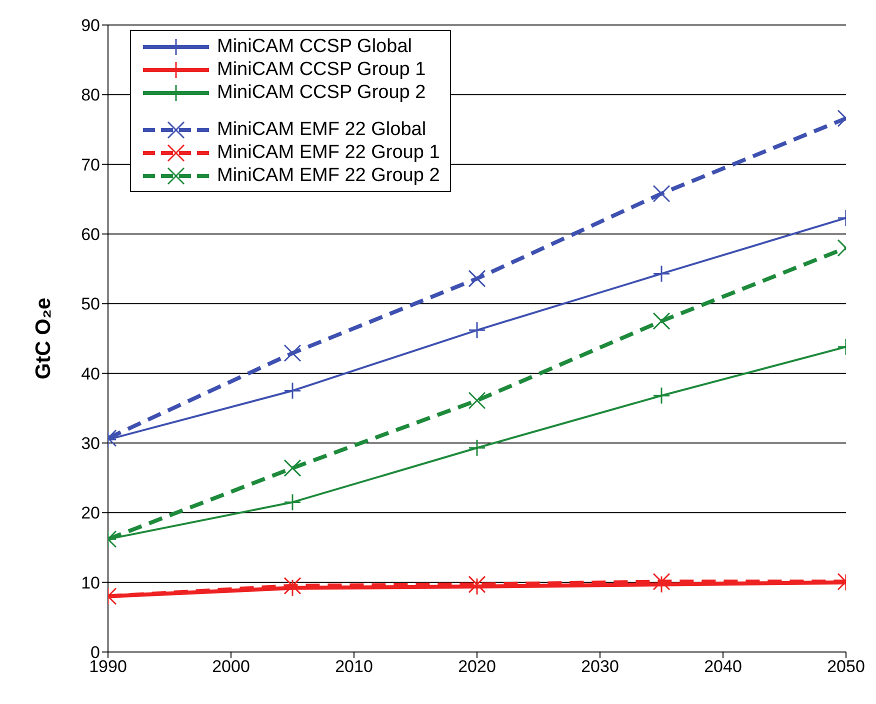 The height and width of the screenshot is (704, 876). Describe the element at coordinates (723, 666) in the screenshot. I see `x-tick-label: 2040` at that location.